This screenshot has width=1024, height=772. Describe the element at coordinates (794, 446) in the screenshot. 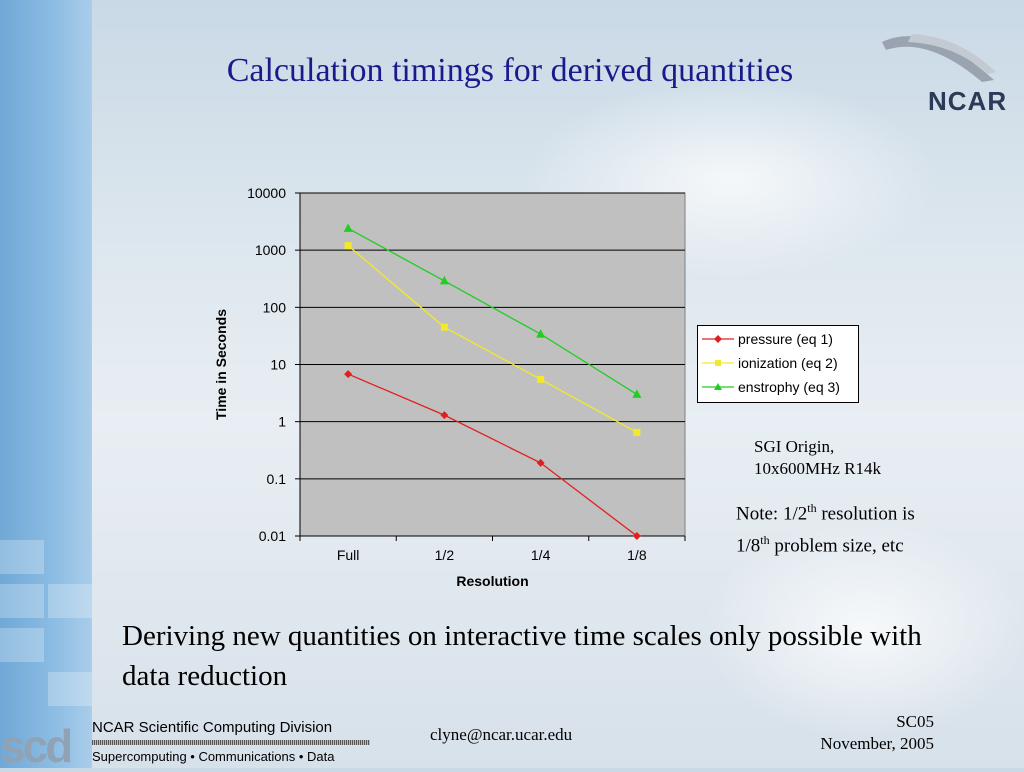

I see `machine-note-line1: SGI Origin,` at that location.